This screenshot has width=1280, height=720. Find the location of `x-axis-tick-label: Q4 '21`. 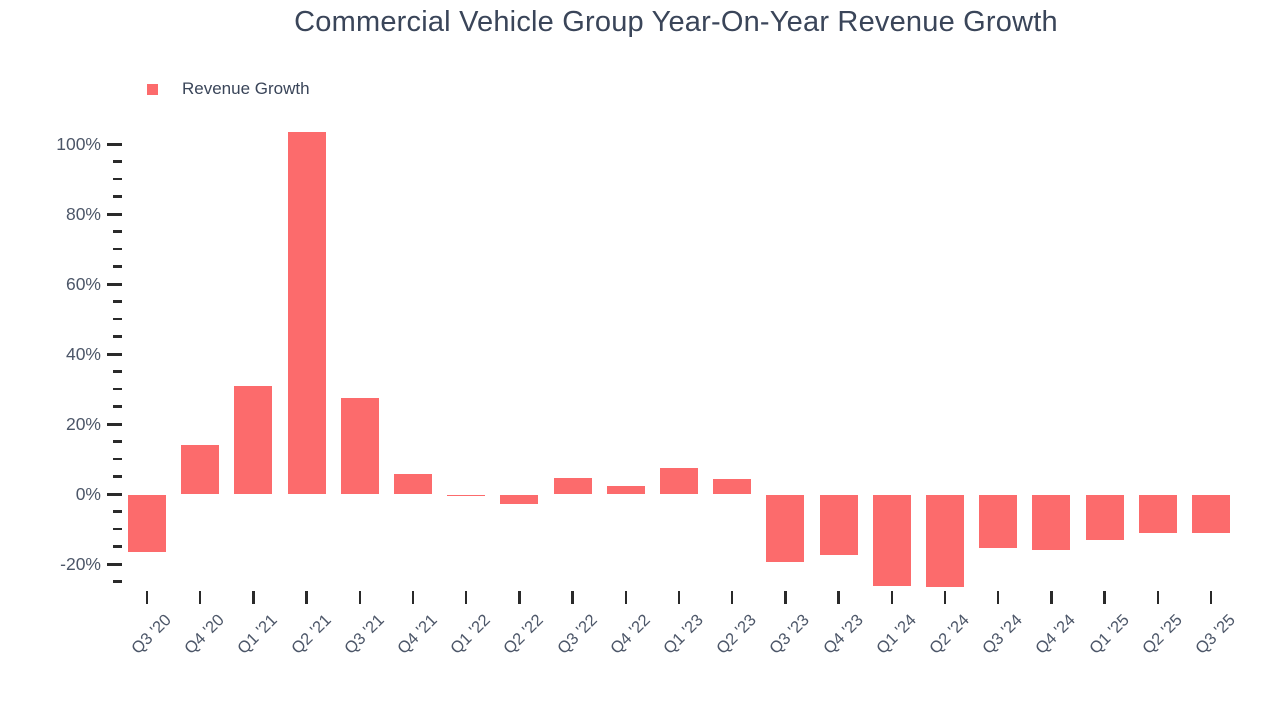

x-axis-tick-label: Q4 '21 is located at coordinates (417, 634).